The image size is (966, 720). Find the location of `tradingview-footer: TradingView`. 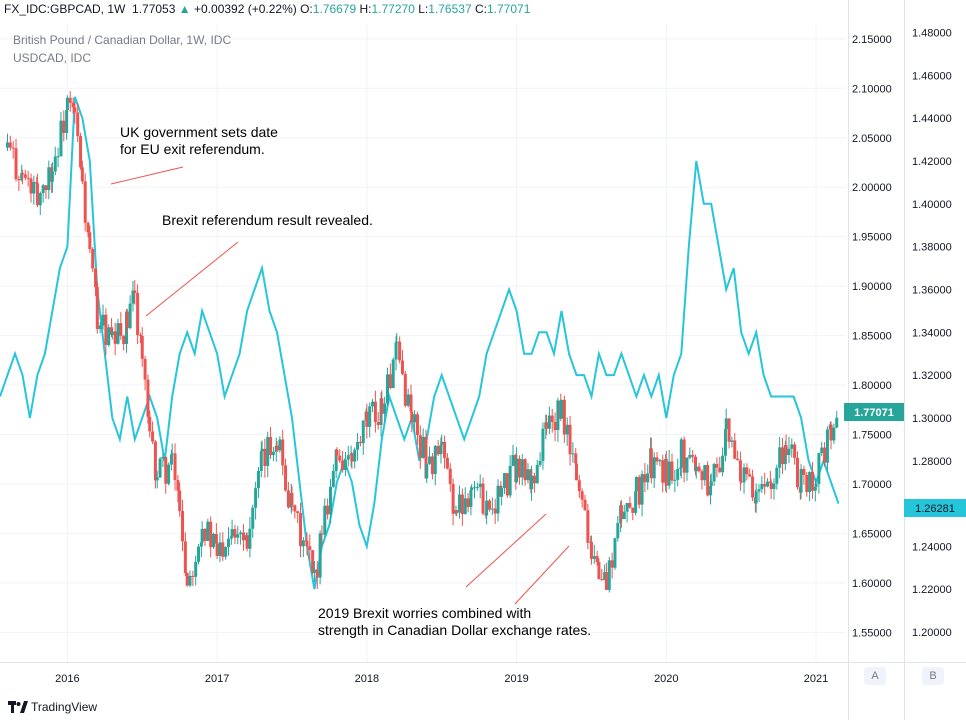

tradingview-footer: TradingView is located at coordinates (52, 707).